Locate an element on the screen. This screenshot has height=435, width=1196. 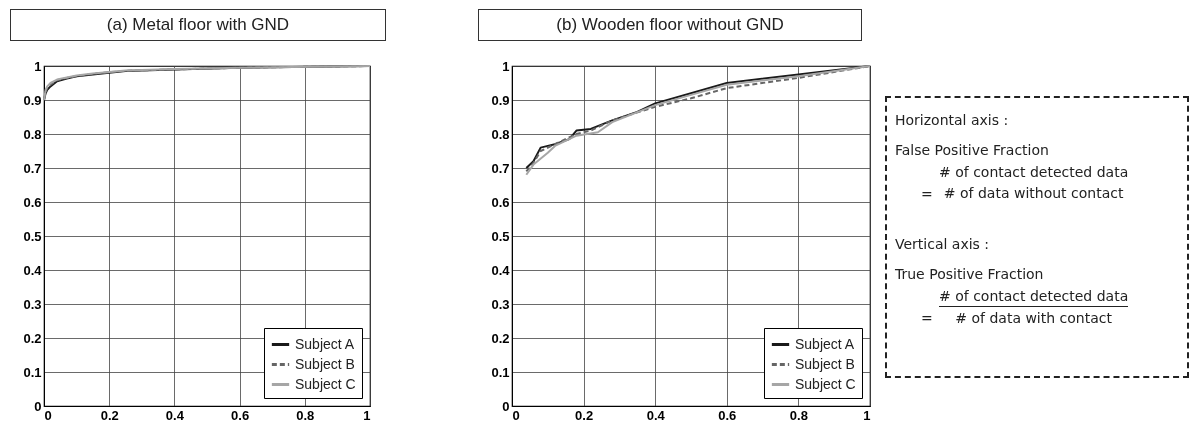
text: Vertical axis : is located at coordinates (942, 244).